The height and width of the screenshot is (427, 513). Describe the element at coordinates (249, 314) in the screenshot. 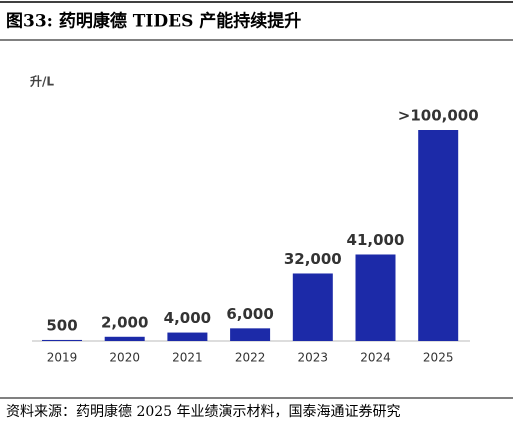

I see `data-label: 6,000` at that location.